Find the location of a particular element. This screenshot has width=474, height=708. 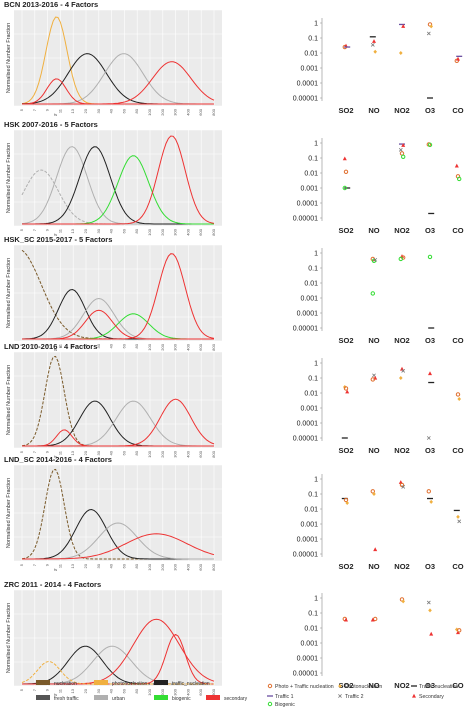

legend-label: fresh traffic is located at coordinates (66, 699).